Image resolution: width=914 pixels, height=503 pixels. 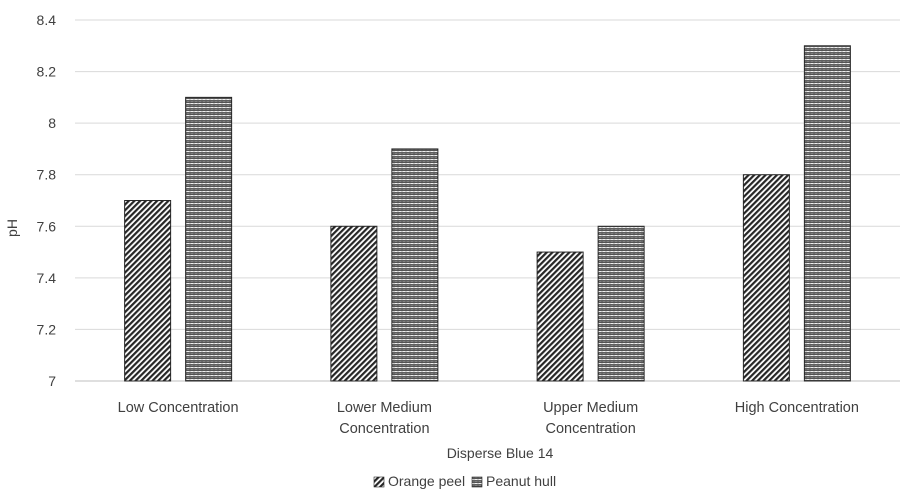 What do you see at coordinates (47, 226) in the screenshot?
I see `y-tick-label: 7.6` at bounding box center [47, 226].